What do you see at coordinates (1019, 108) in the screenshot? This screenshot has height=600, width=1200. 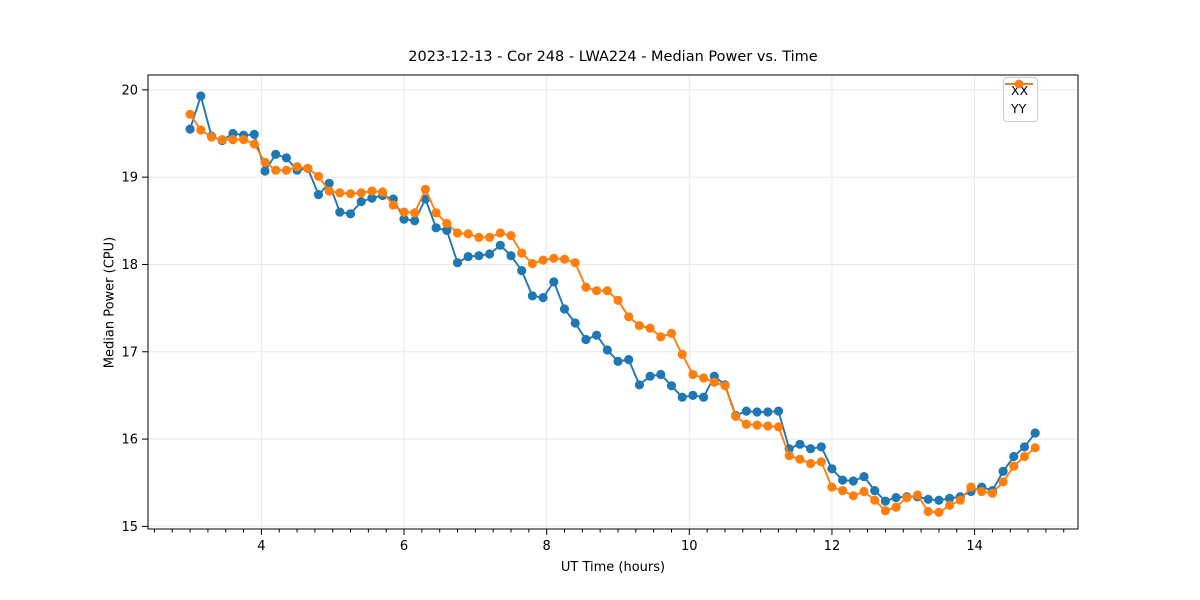 I see `legend-label-yy: YY` at bounding box center [1019, 108].